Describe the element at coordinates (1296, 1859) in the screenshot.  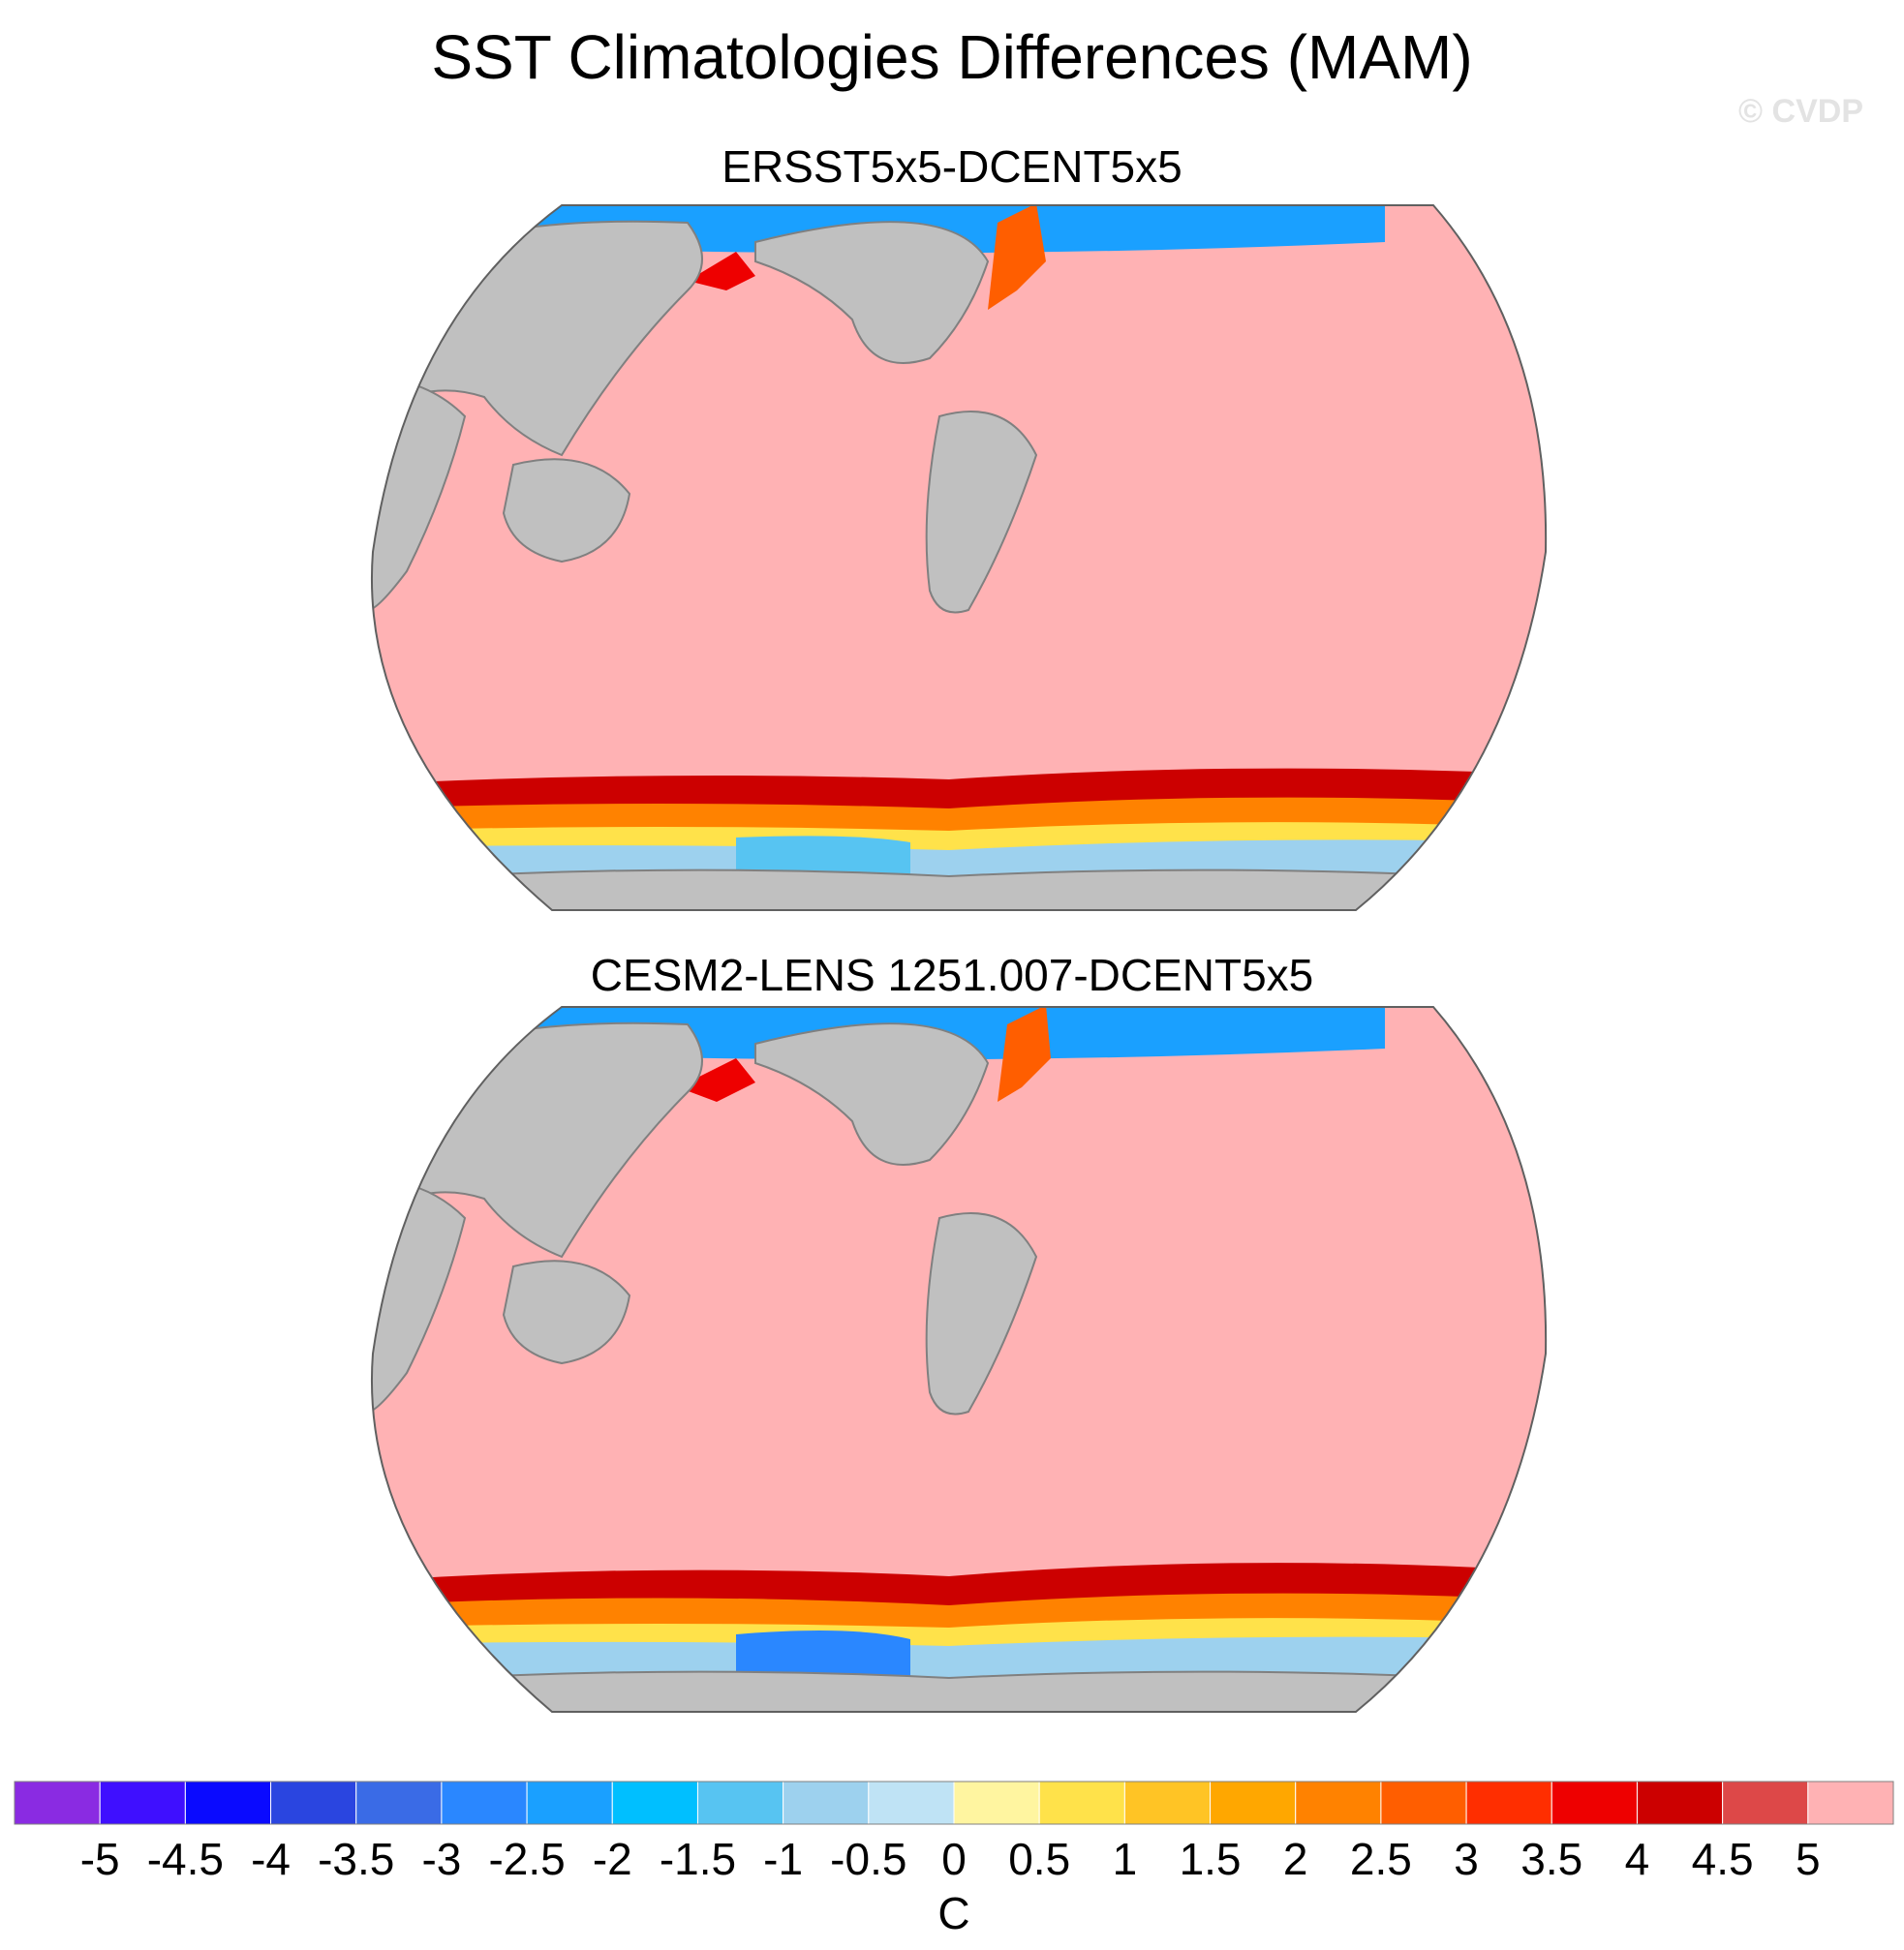
I see `colorbar-tick-label: 2` at that location.